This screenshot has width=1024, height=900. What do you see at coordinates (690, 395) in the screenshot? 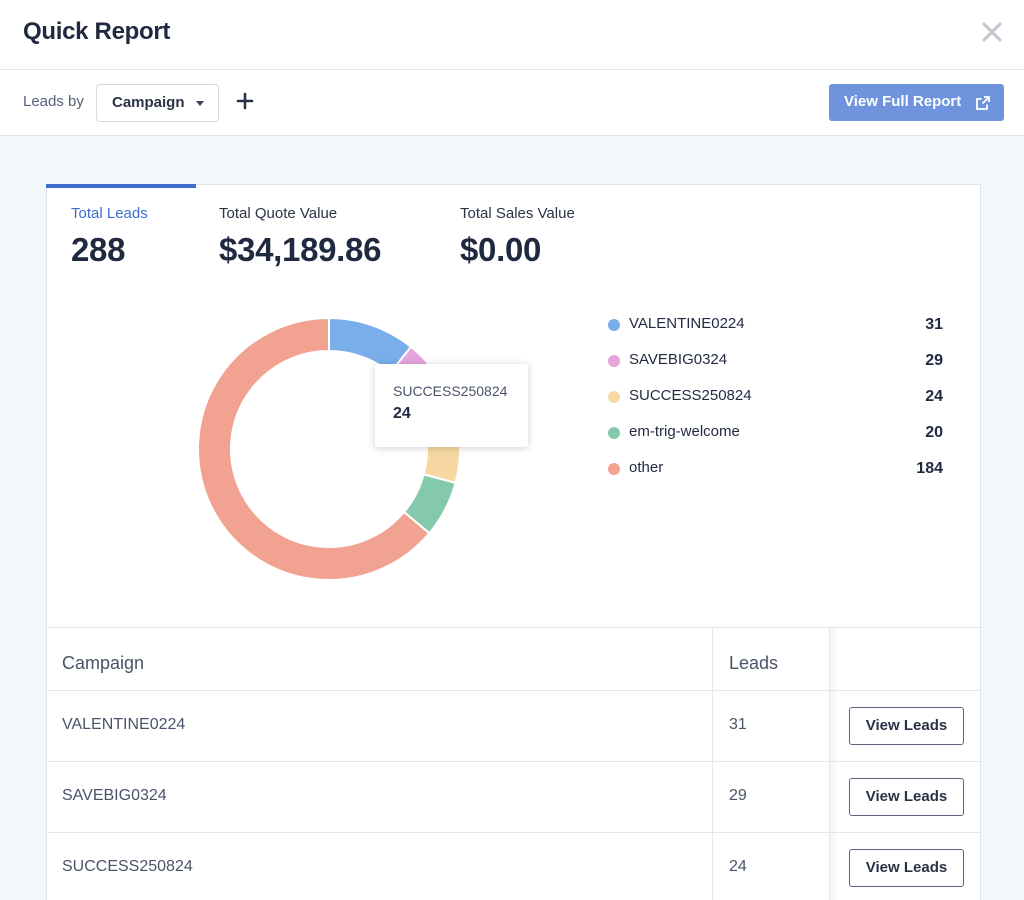
I see `legend-label: SUCCESS250824` at bounding box center [690, 395].